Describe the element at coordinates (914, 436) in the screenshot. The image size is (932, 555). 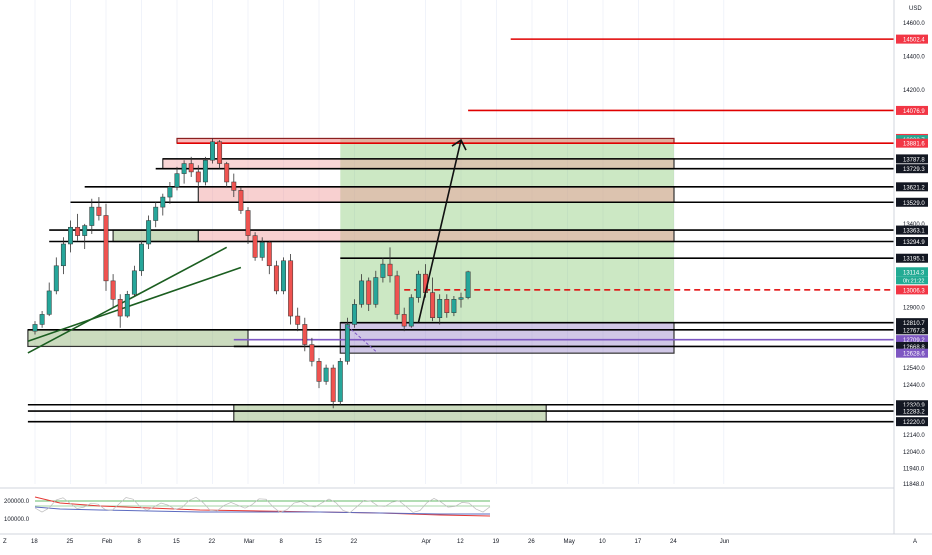
I see `y-tick-label: 12140.0` at that location.